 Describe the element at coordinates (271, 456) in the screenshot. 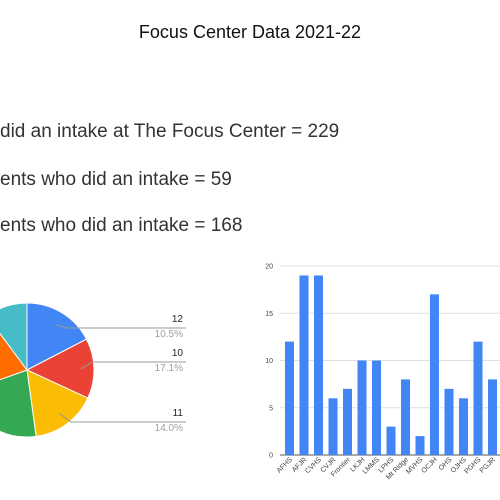

I see `bar-y-tick-label: 0` at that location.